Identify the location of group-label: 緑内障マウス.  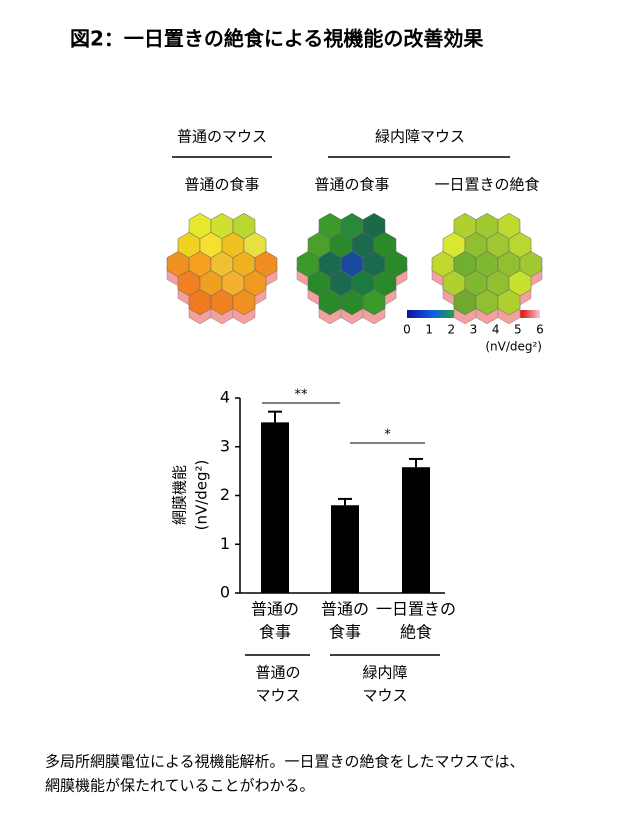
(420, 137).